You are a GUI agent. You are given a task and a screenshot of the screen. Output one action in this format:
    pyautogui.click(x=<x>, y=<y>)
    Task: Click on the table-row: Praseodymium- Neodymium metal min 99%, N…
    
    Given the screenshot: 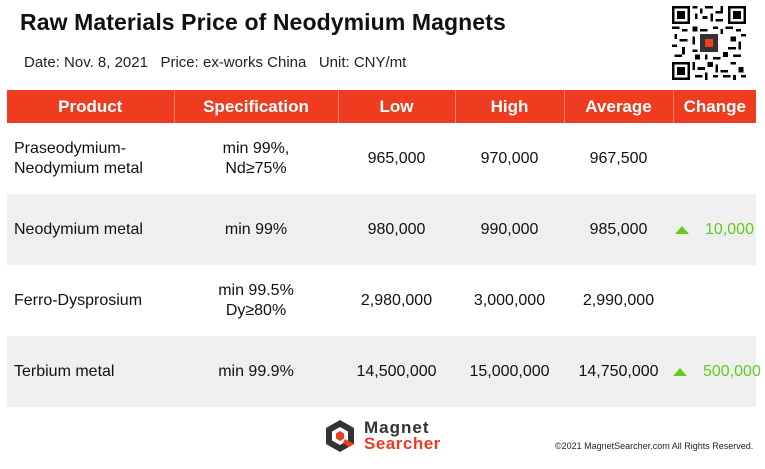 What is the action you would take?
    pyautogui.click(x=381, y=158)
    